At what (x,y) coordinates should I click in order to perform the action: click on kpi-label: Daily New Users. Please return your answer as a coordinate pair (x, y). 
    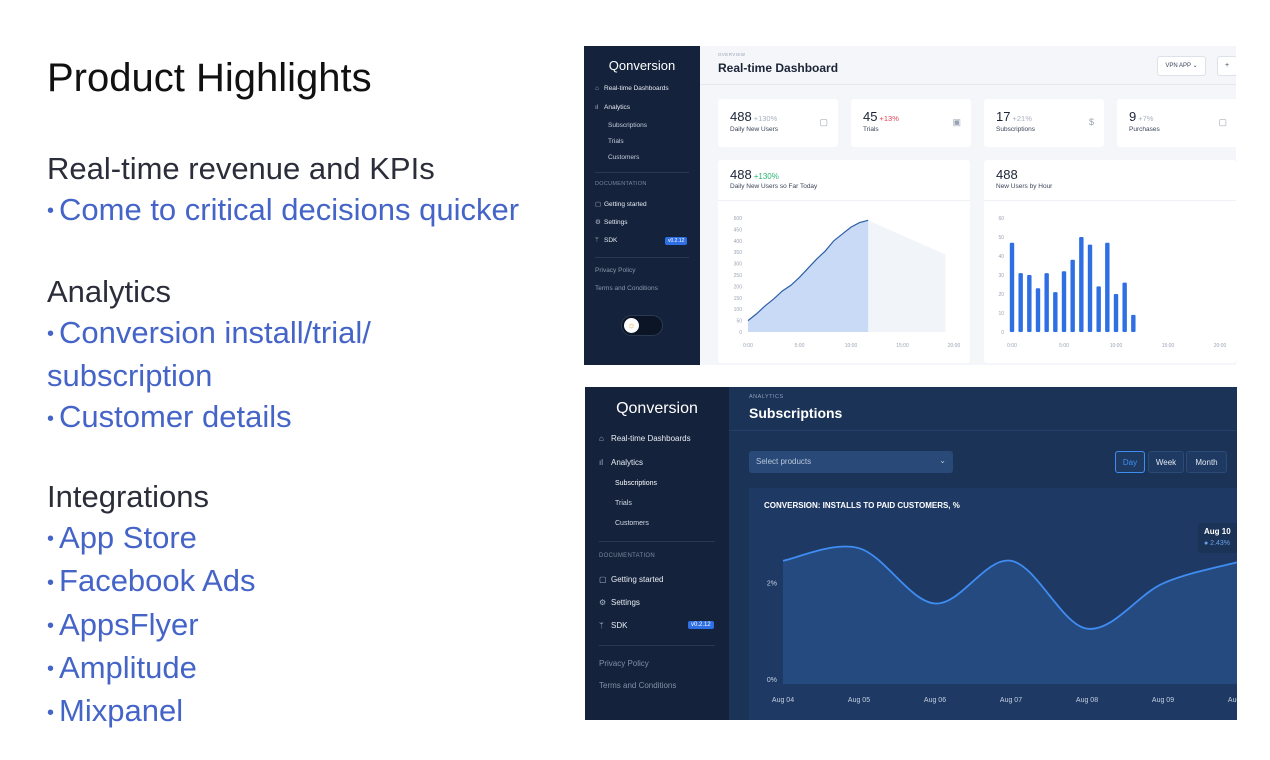
    Looking at the image, I should click on (754, 129).